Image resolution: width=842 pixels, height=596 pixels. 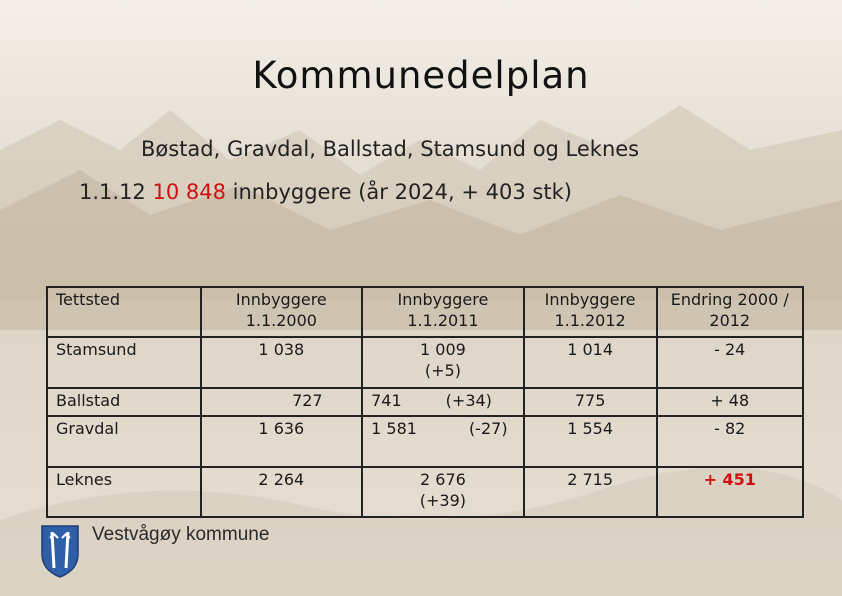 What do you see at coordinates (281, 362) in the screenshot?
I see `value-cell: 1 038` at bounding box center [281, 362].